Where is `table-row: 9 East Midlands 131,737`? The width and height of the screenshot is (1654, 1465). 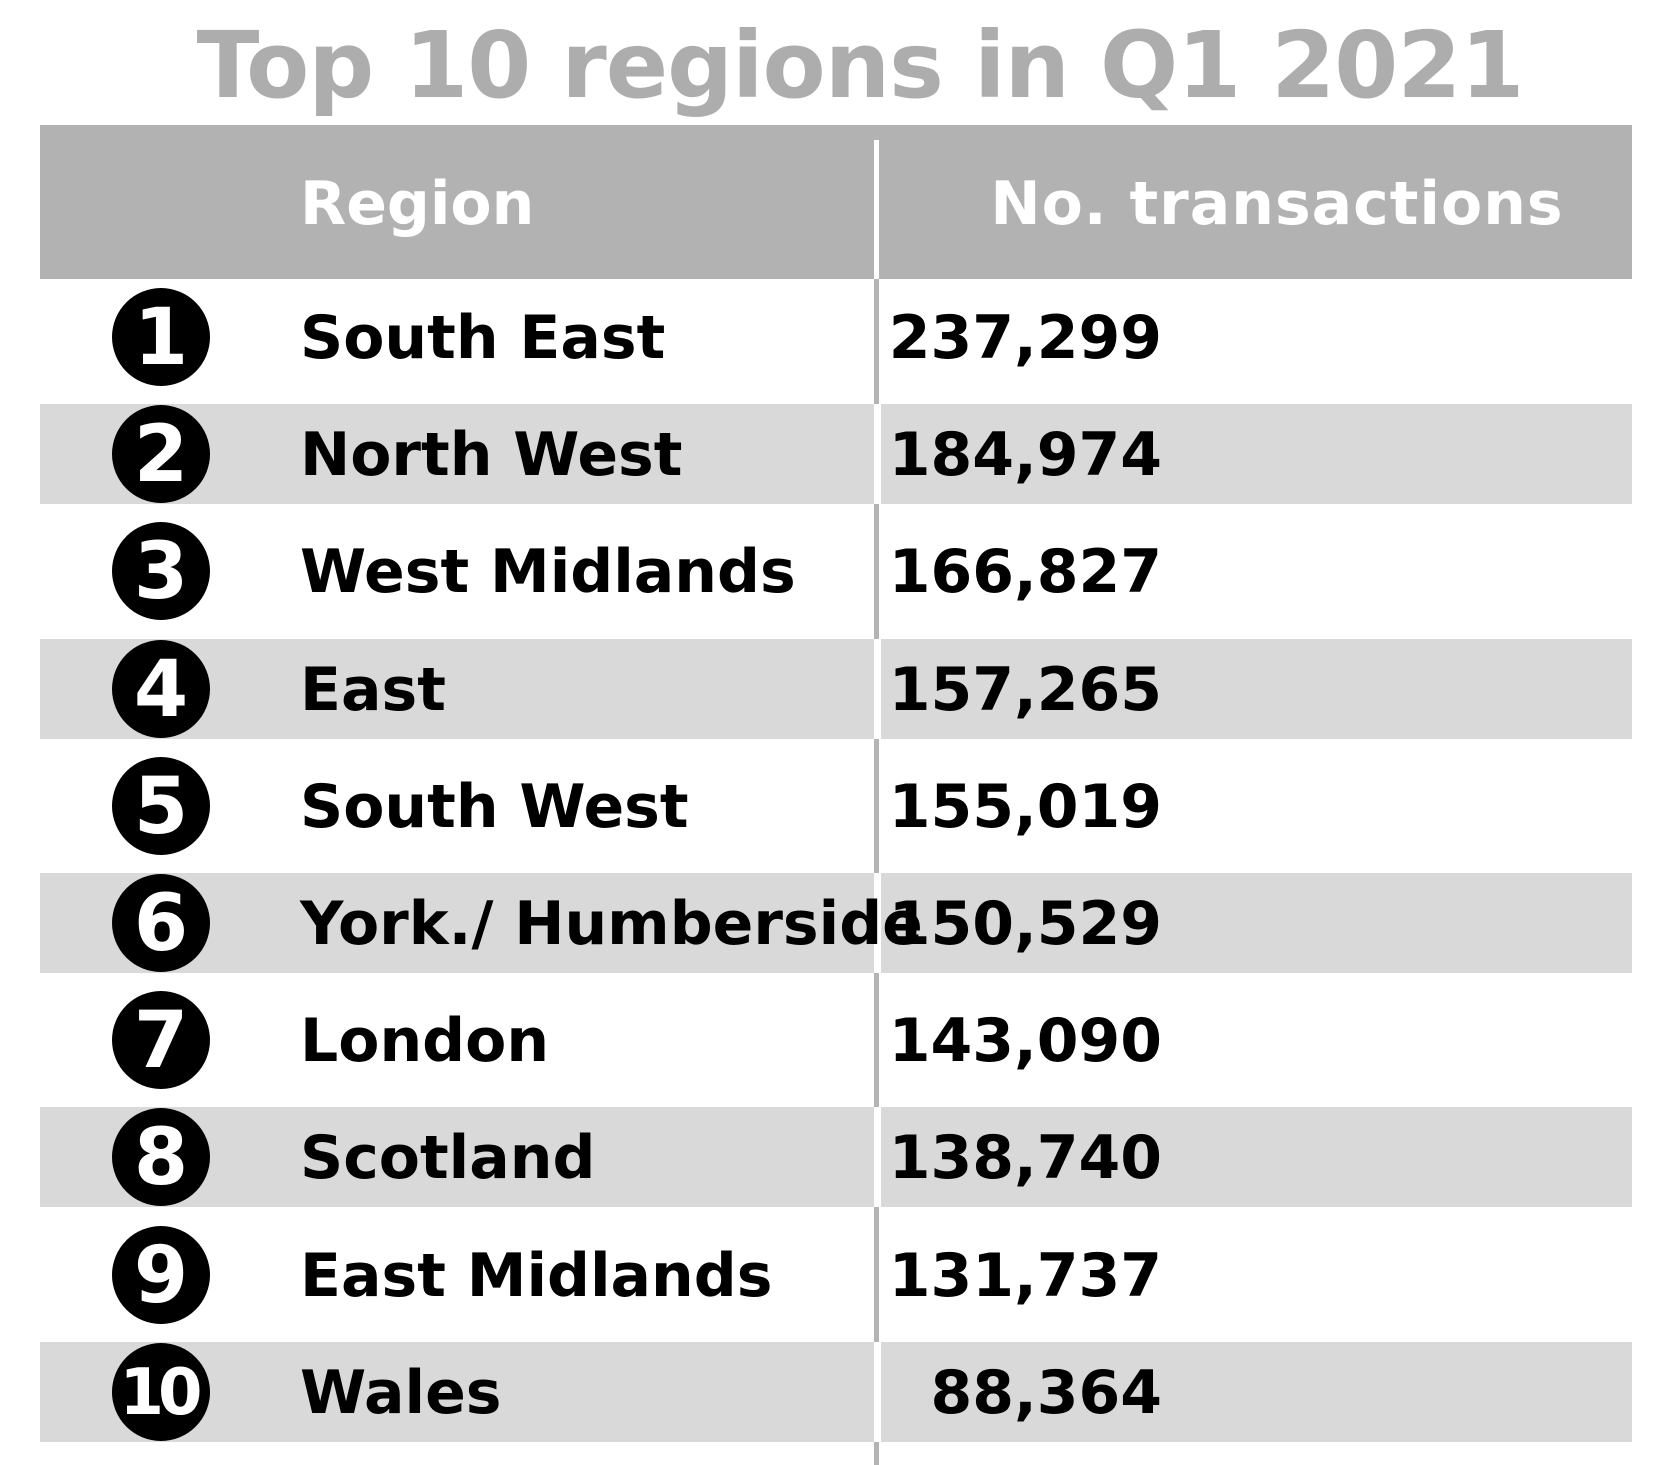 table-row: 9 East Midlands 131,737 is located at coordinates (836, 1275).